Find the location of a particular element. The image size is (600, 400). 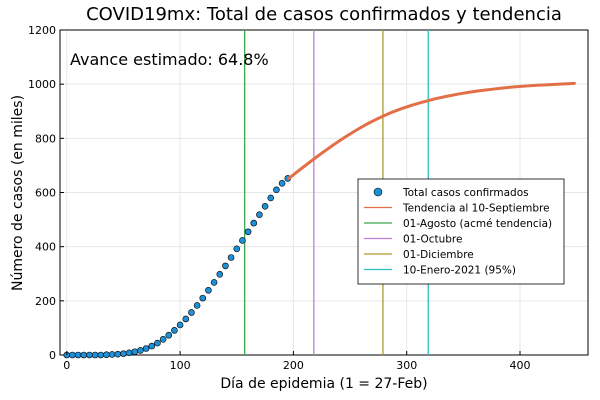

x-tick-label: 0 is located at coordinates (66, 365).